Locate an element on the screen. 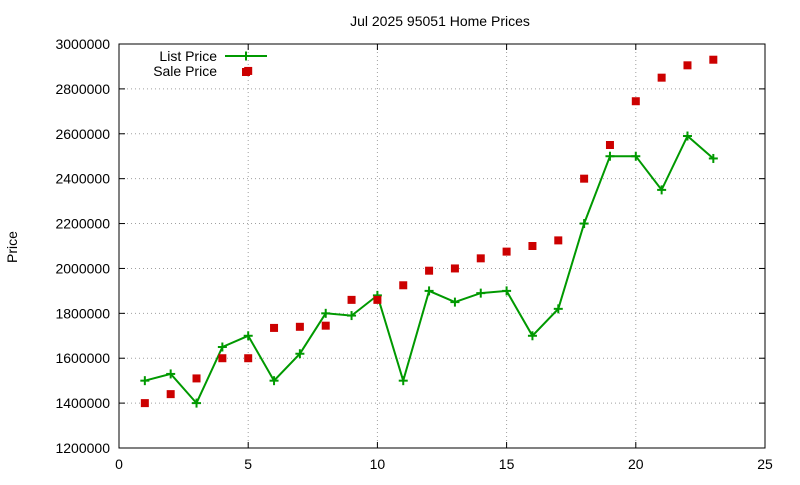  legend: List Price Sale Price is located at coordinates (210, 63).